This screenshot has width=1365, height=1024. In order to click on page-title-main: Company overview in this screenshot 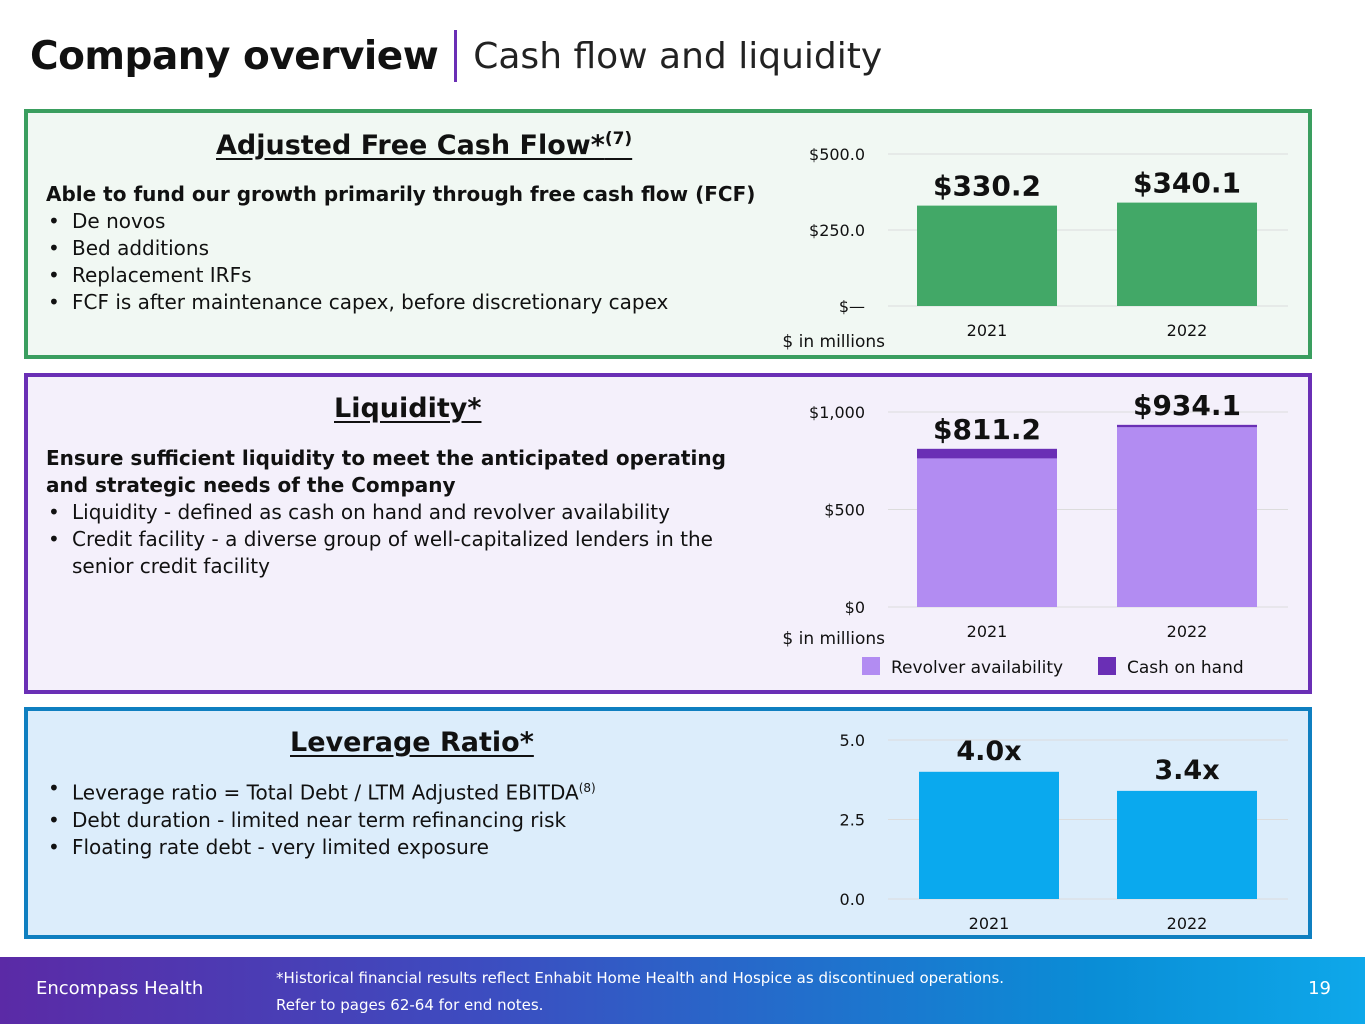, I will do `click(234, 56)`.